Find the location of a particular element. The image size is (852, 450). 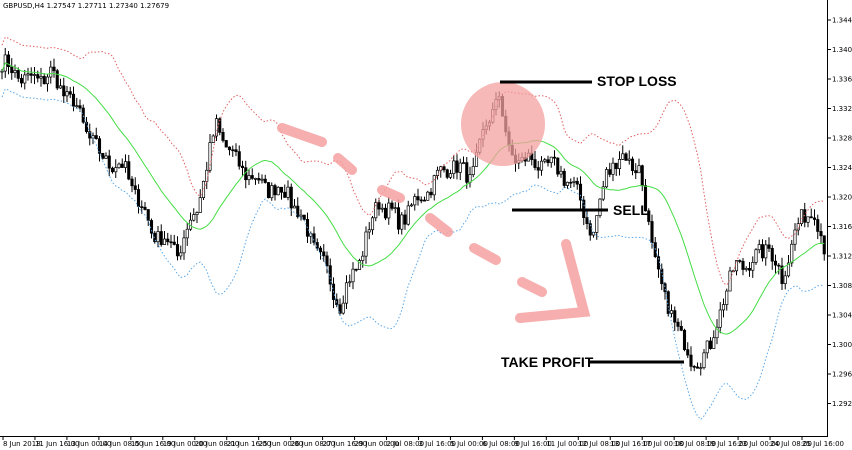

time-tick-label: 2 Jul 08:00 is located at coordinates (406, 444).